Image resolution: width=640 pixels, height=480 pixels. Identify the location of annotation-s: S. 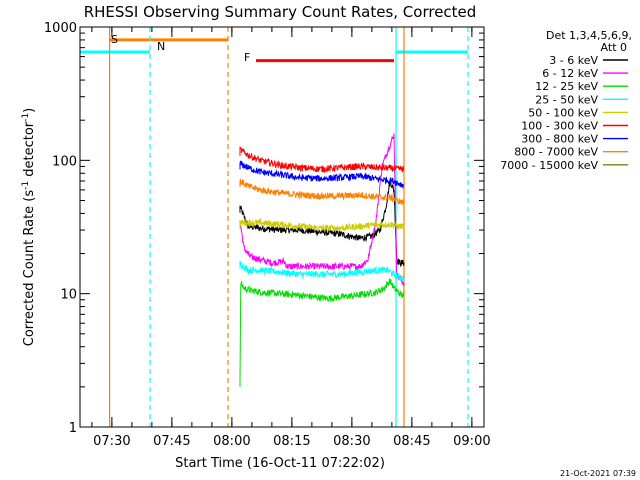
(114, 39).